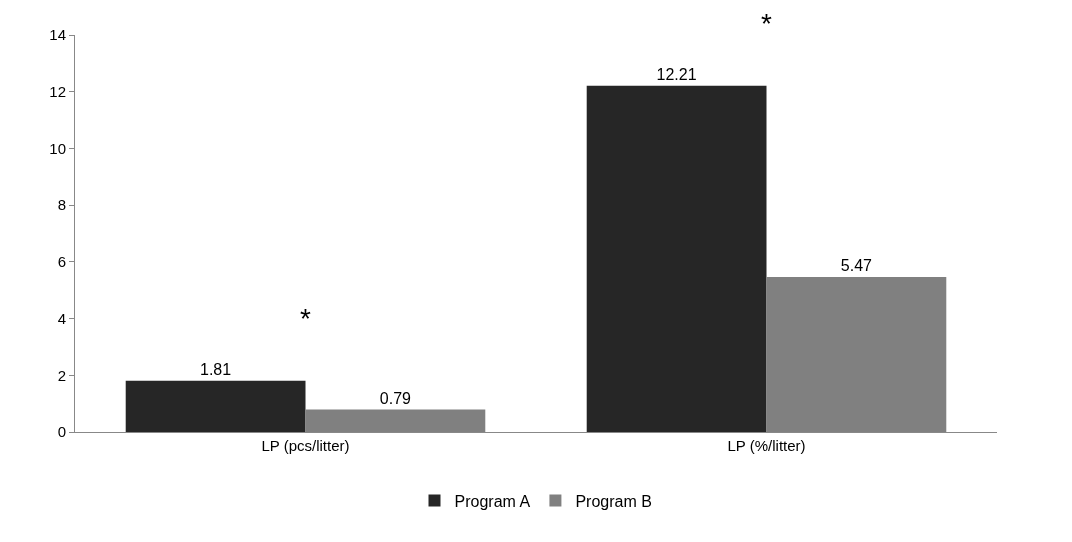 This screenshot has height=542, width=1072. Describe the element at coordinates (61, 375) in the screenshot. I see `y-tick-label: 2` at that location.